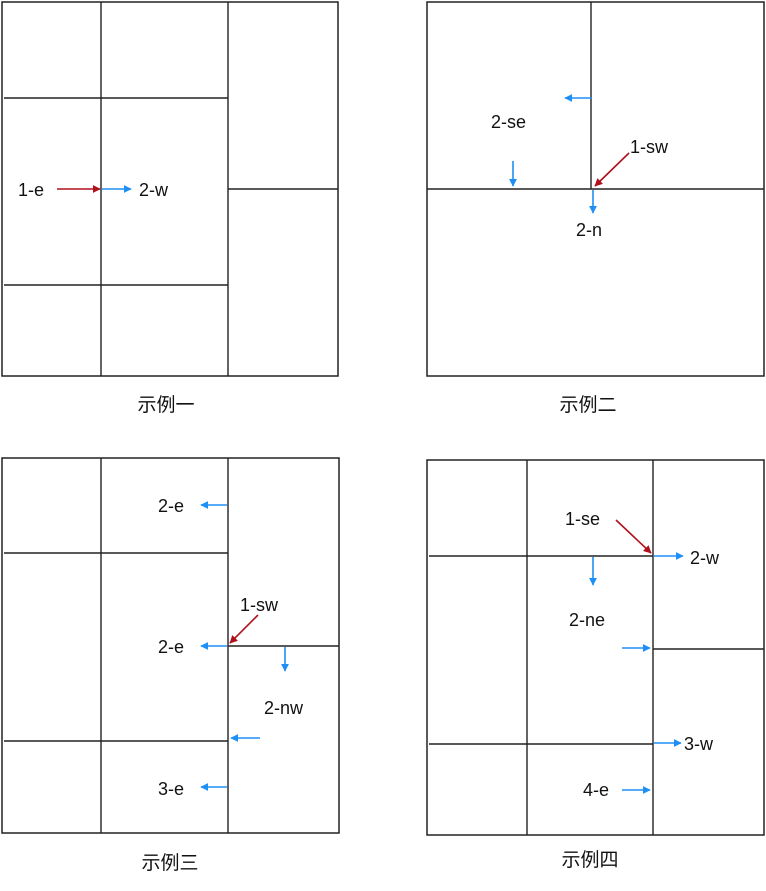 Image resolution: width=766 pixels, height=891 pixels. I want to click on label-2-ne: 2-ne, so click(587, 620).